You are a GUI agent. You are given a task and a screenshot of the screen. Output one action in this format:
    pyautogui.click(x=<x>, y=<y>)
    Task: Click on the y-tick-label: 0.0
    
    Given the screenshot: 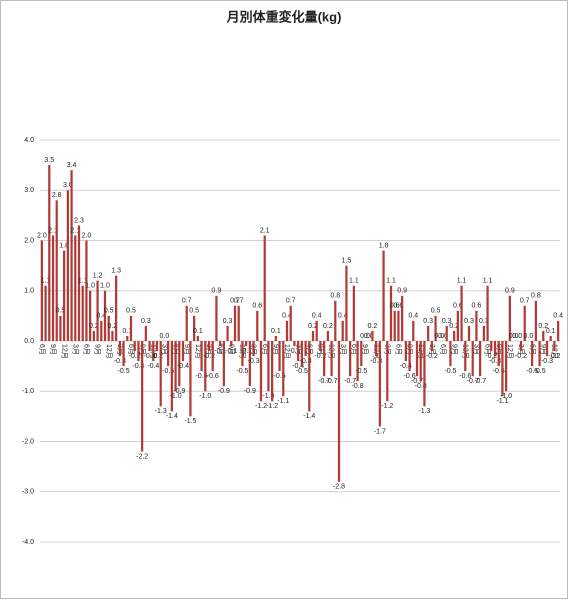 What is the action you would take?
    pyautogui.click(x=29, y=341)
    